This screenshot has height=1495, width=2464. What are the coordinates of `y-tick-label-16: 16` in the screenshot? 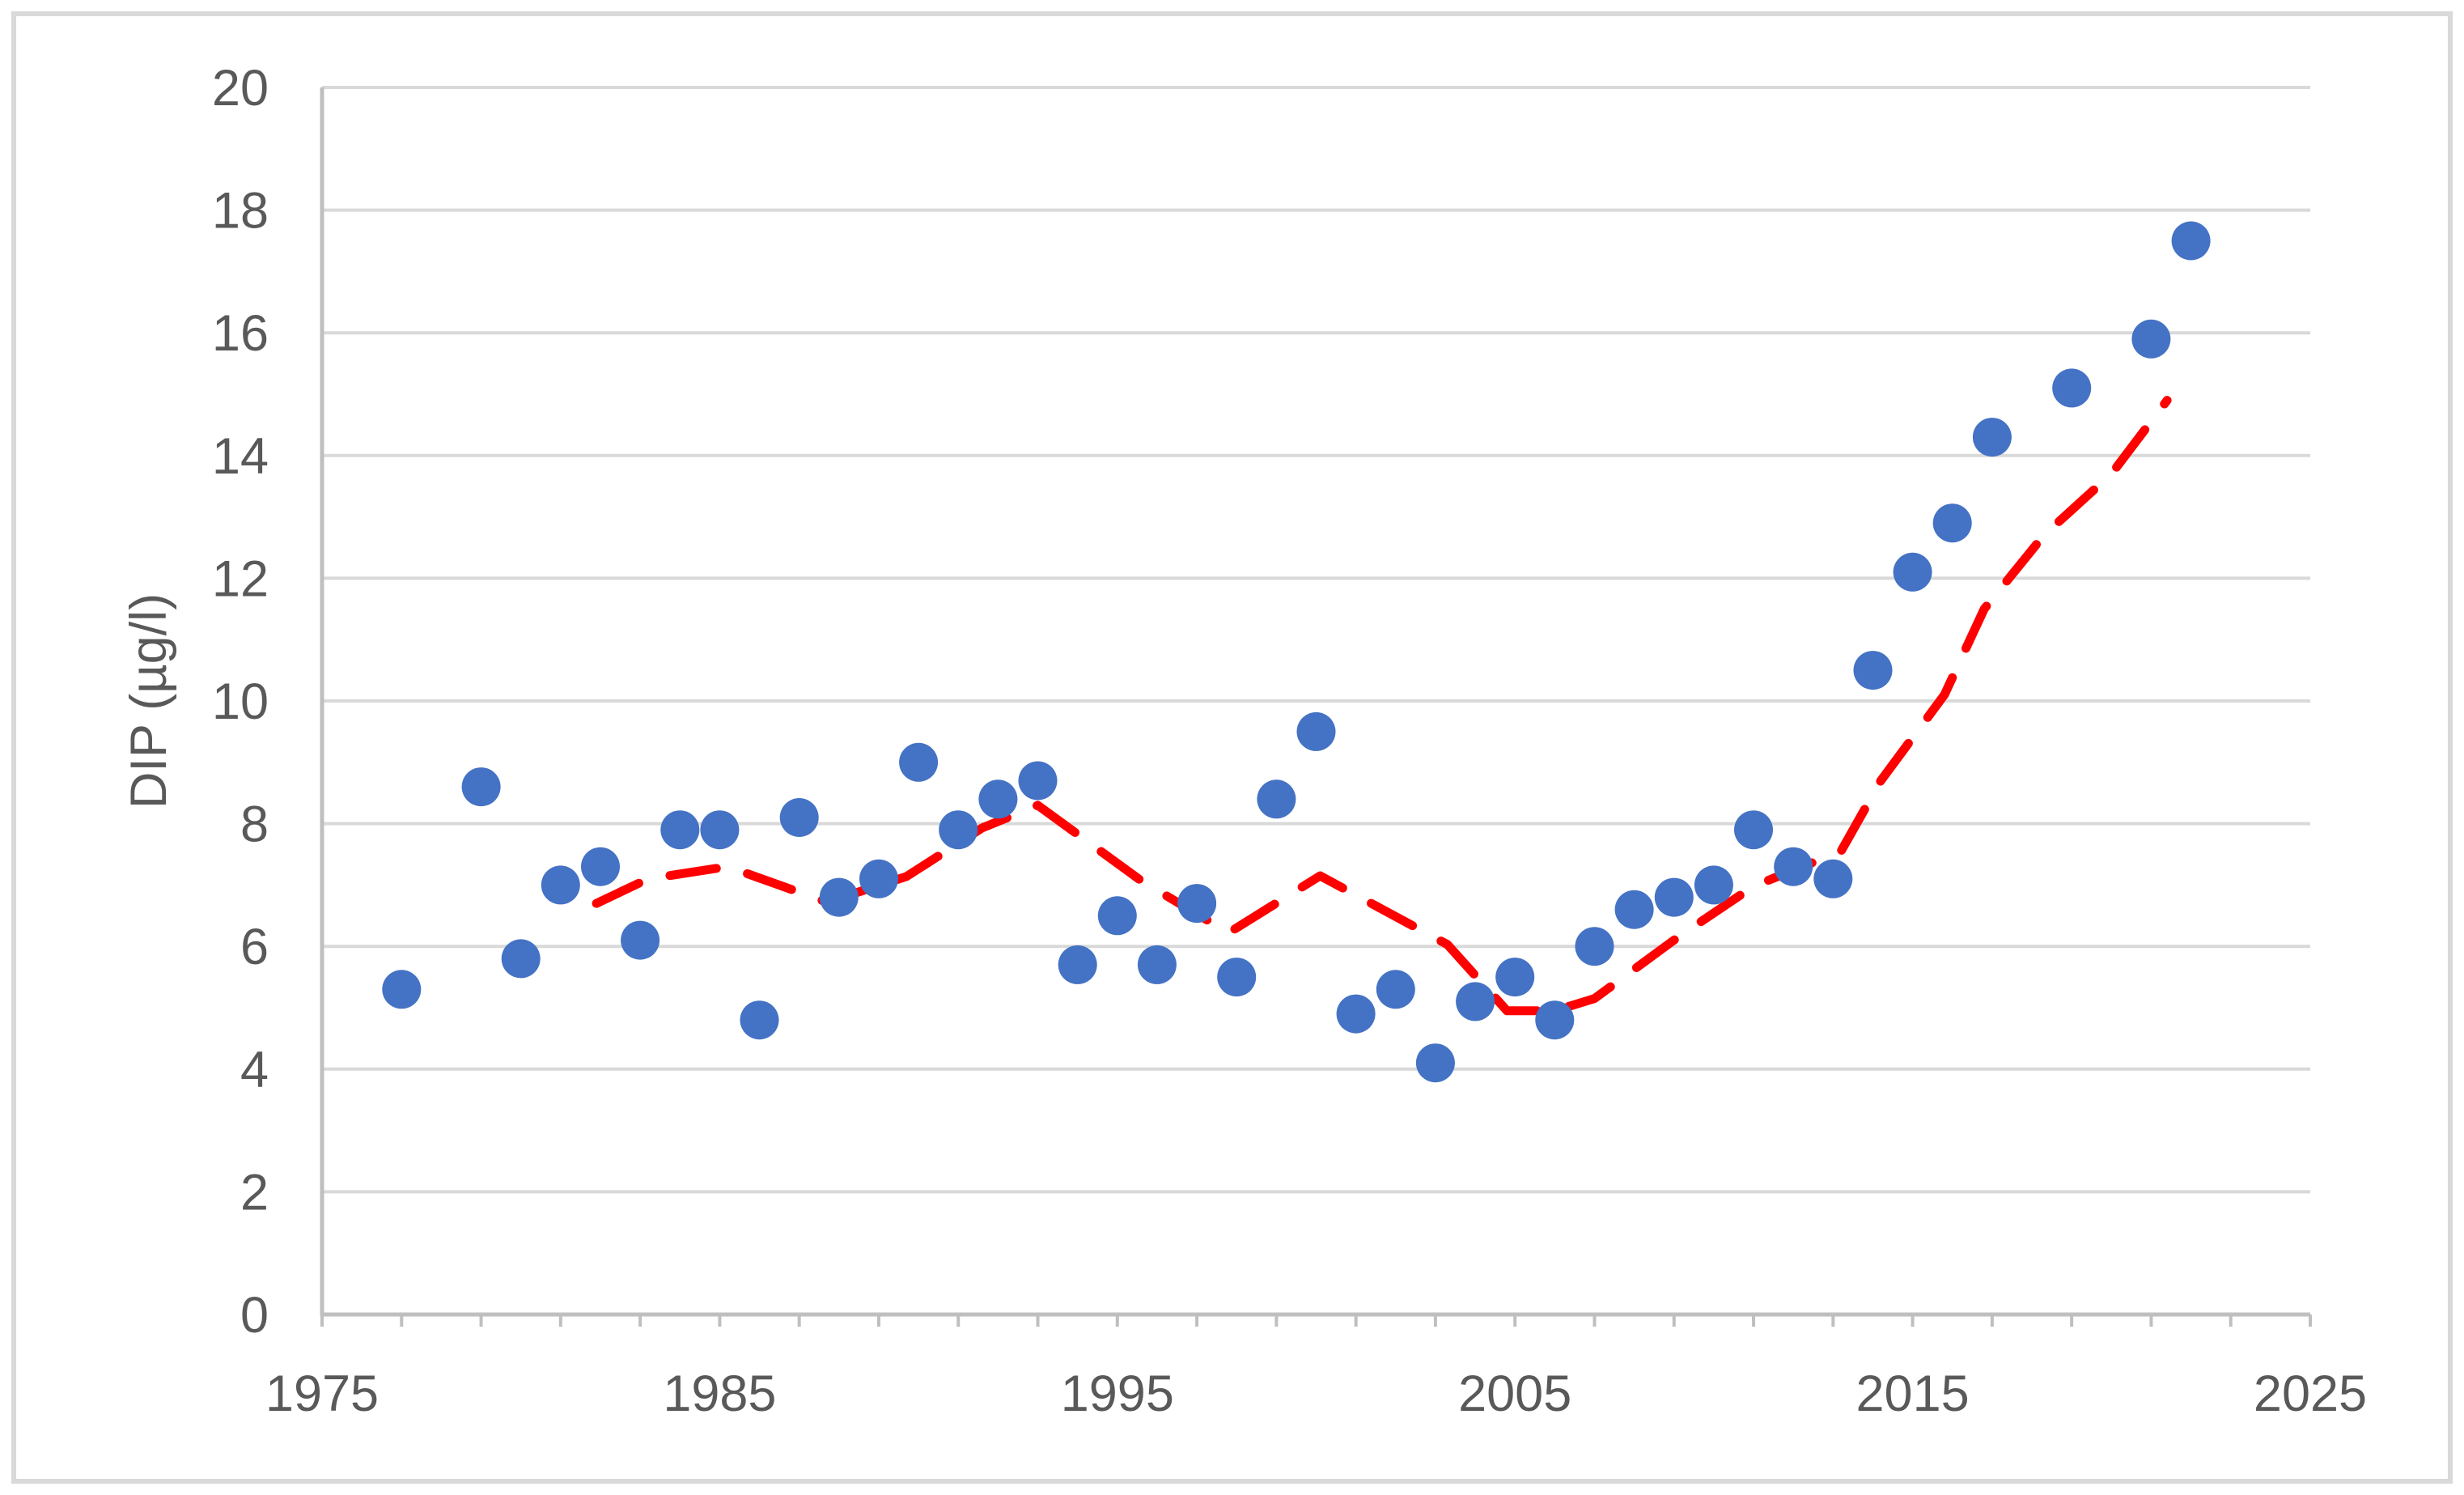 It's located at (240, 334).